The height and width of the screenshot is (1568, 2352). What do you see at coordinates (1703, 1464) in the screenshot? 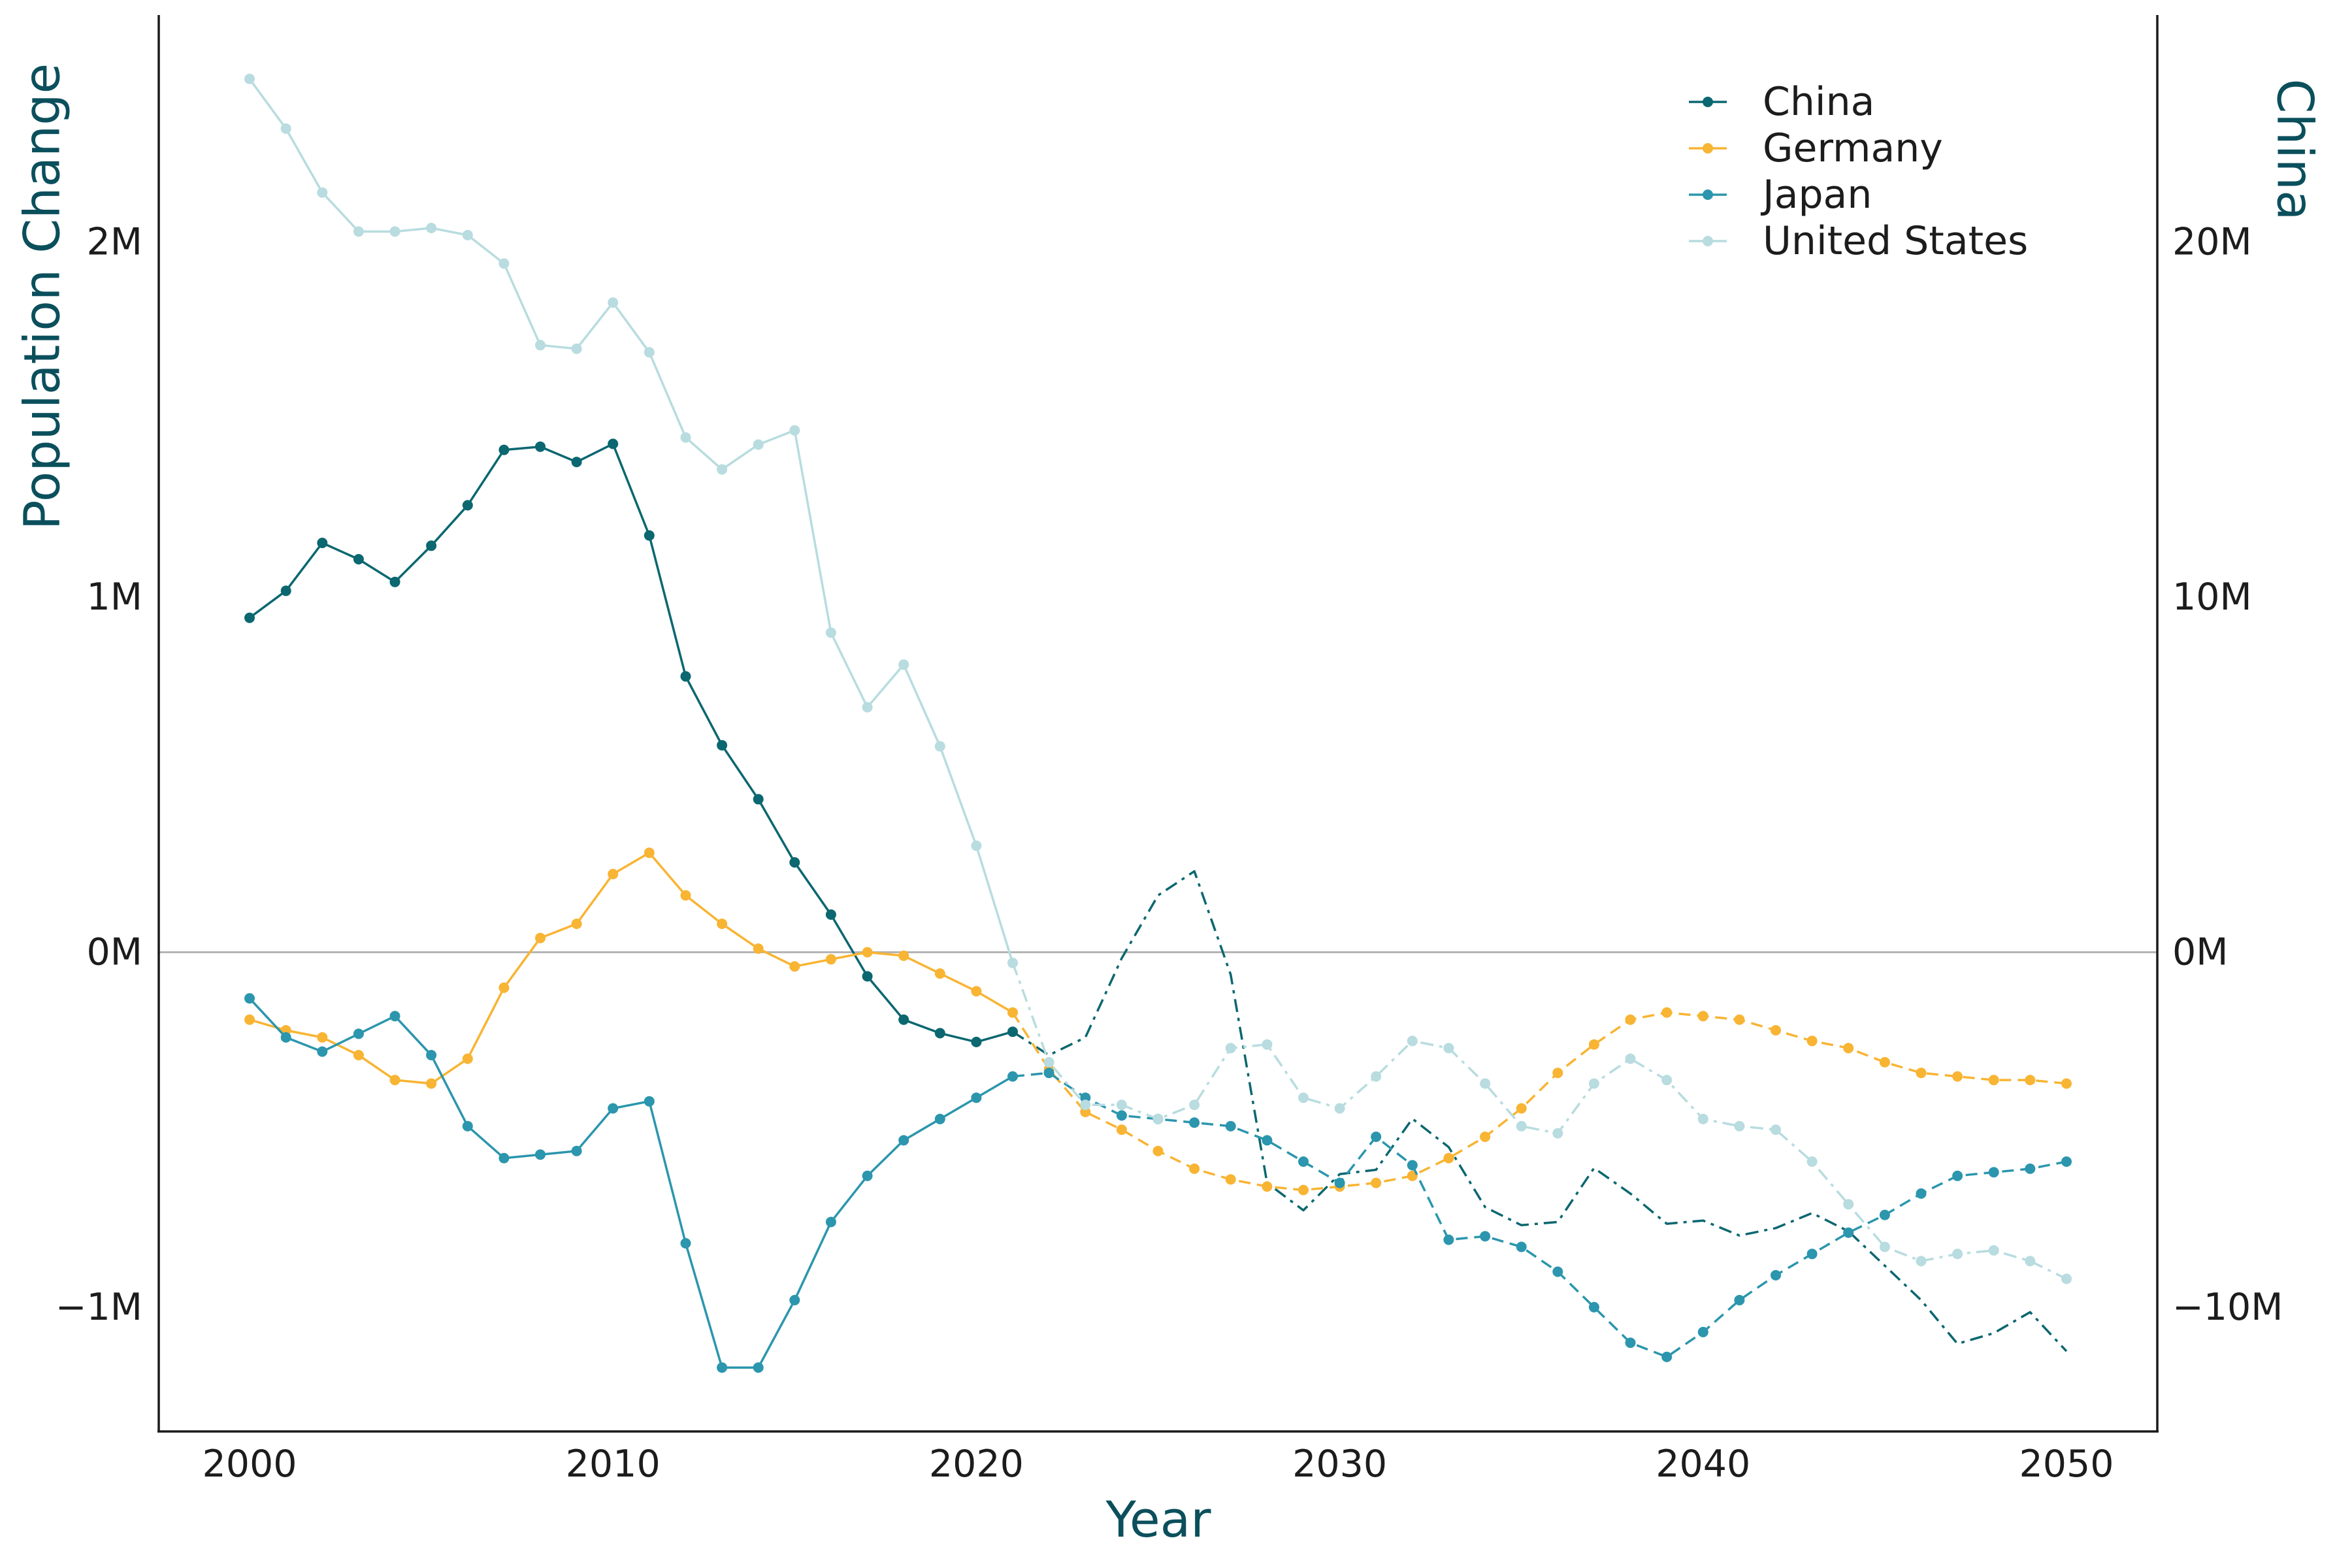
I see `x-tick-label: 2040` at bounding box center [1703, 1464].